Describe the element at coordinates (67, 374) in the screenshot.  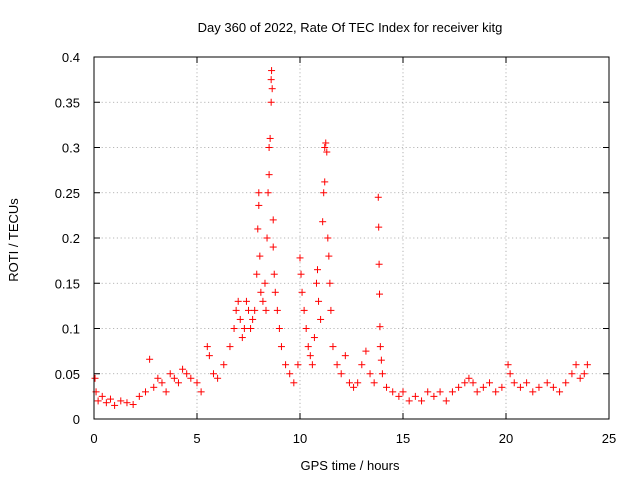
I see `y-tick-label: 0.05` at that location.